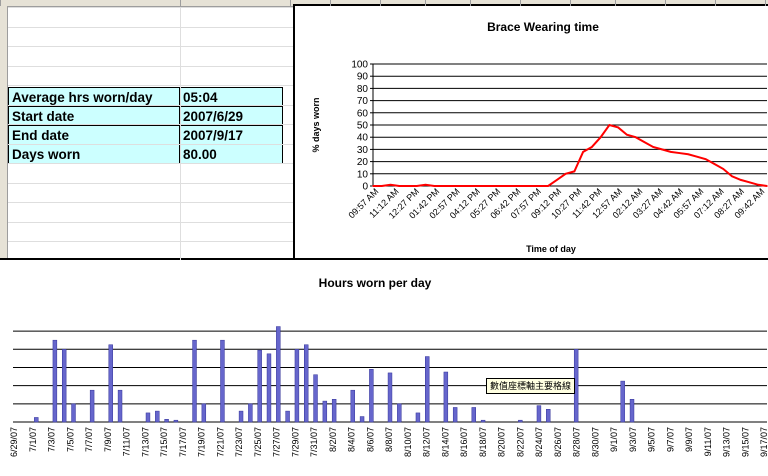 The image size is (768, 476). Describe the element at coordinates (33, 439) in the screenshot. I see `x-tick-label: 7/1/07` at that location.